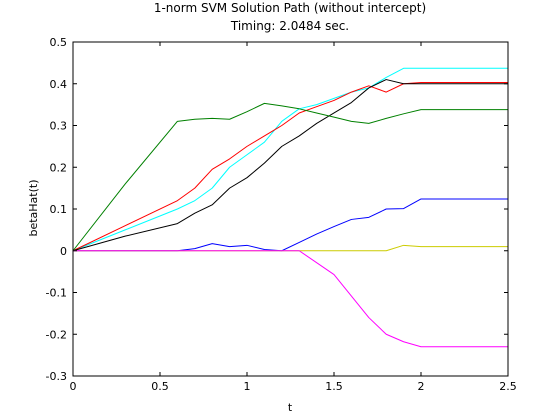 This screenshot has width=560, height=420. I want to click on x-tick-label: 0, so click(73, 386).